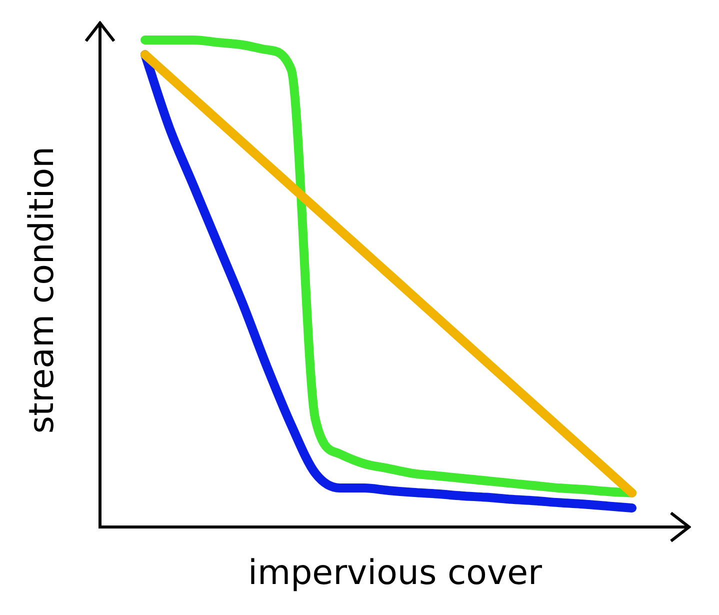 This screenshot has width=719, height=615. I want to click on y-axis-title: stream condition, so click(42, 290).